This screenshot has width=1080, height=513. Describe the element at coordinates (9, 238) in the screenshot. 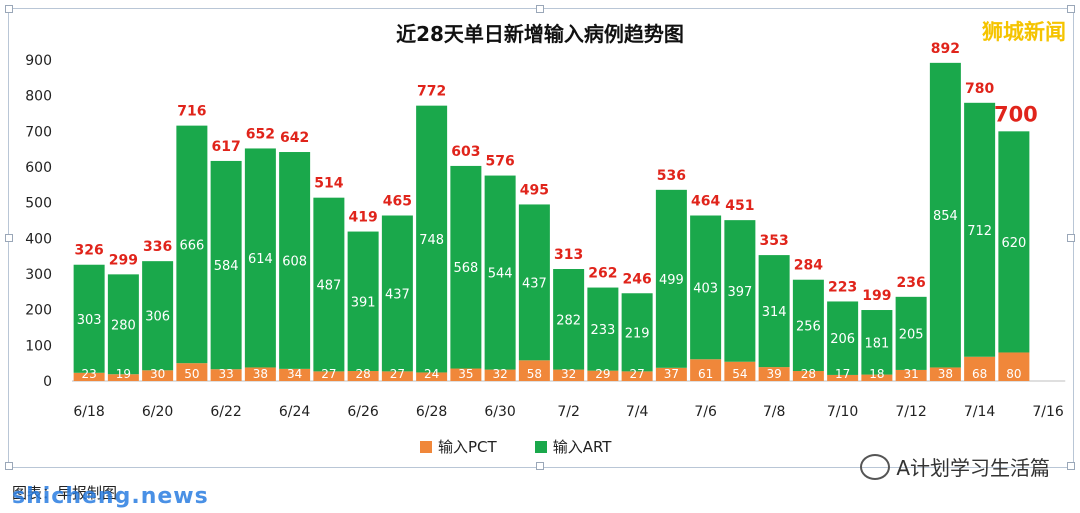

I see `resize-handle-left` at that location.